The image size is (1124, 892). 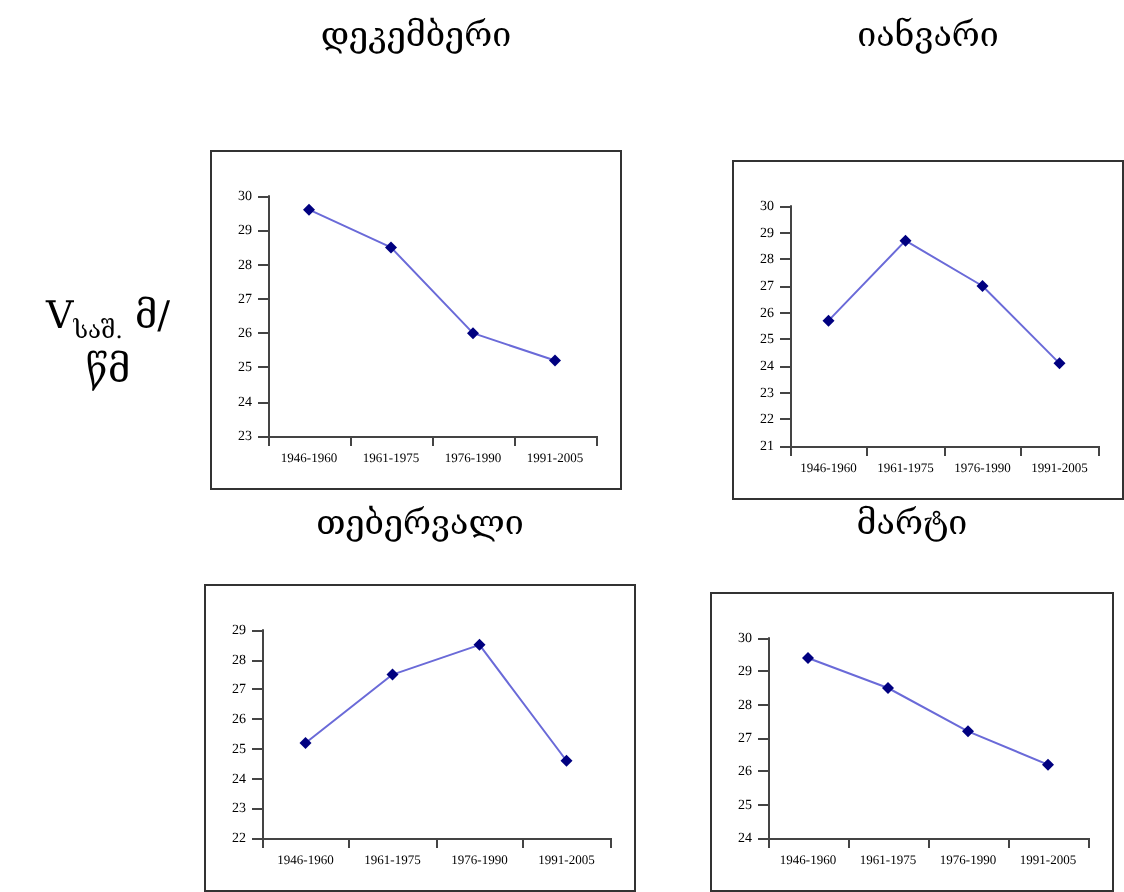 I want to click on chart-title: მარტი, so click(x=912, y=524).